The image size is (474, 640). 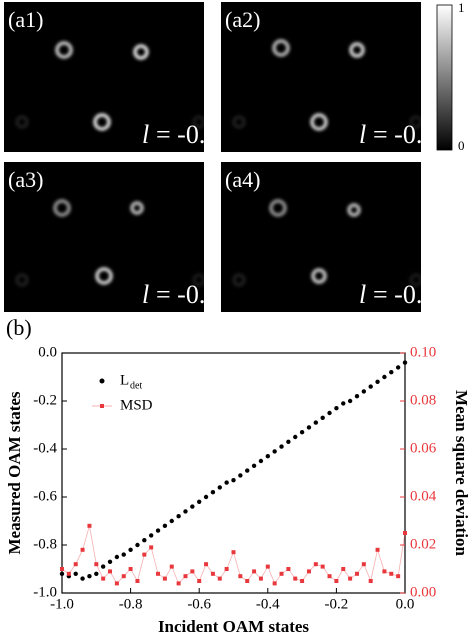 What do you see at coordinates (423, 400) in the screenshot?
I see `y2-tick-label: 0.08` at bounding box center [423, 400].